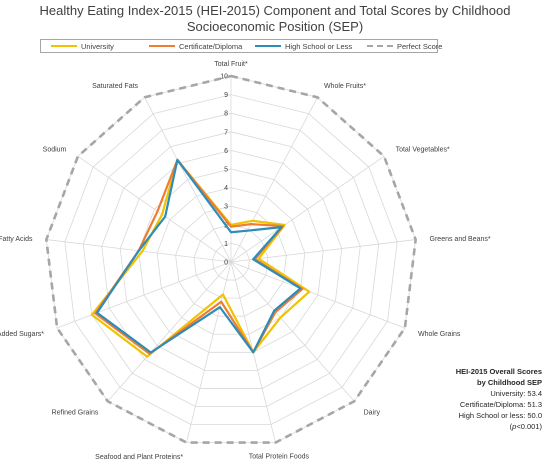 The image size is (550, 459). I want to click on tick-label-10: 10, so click(224, 77).